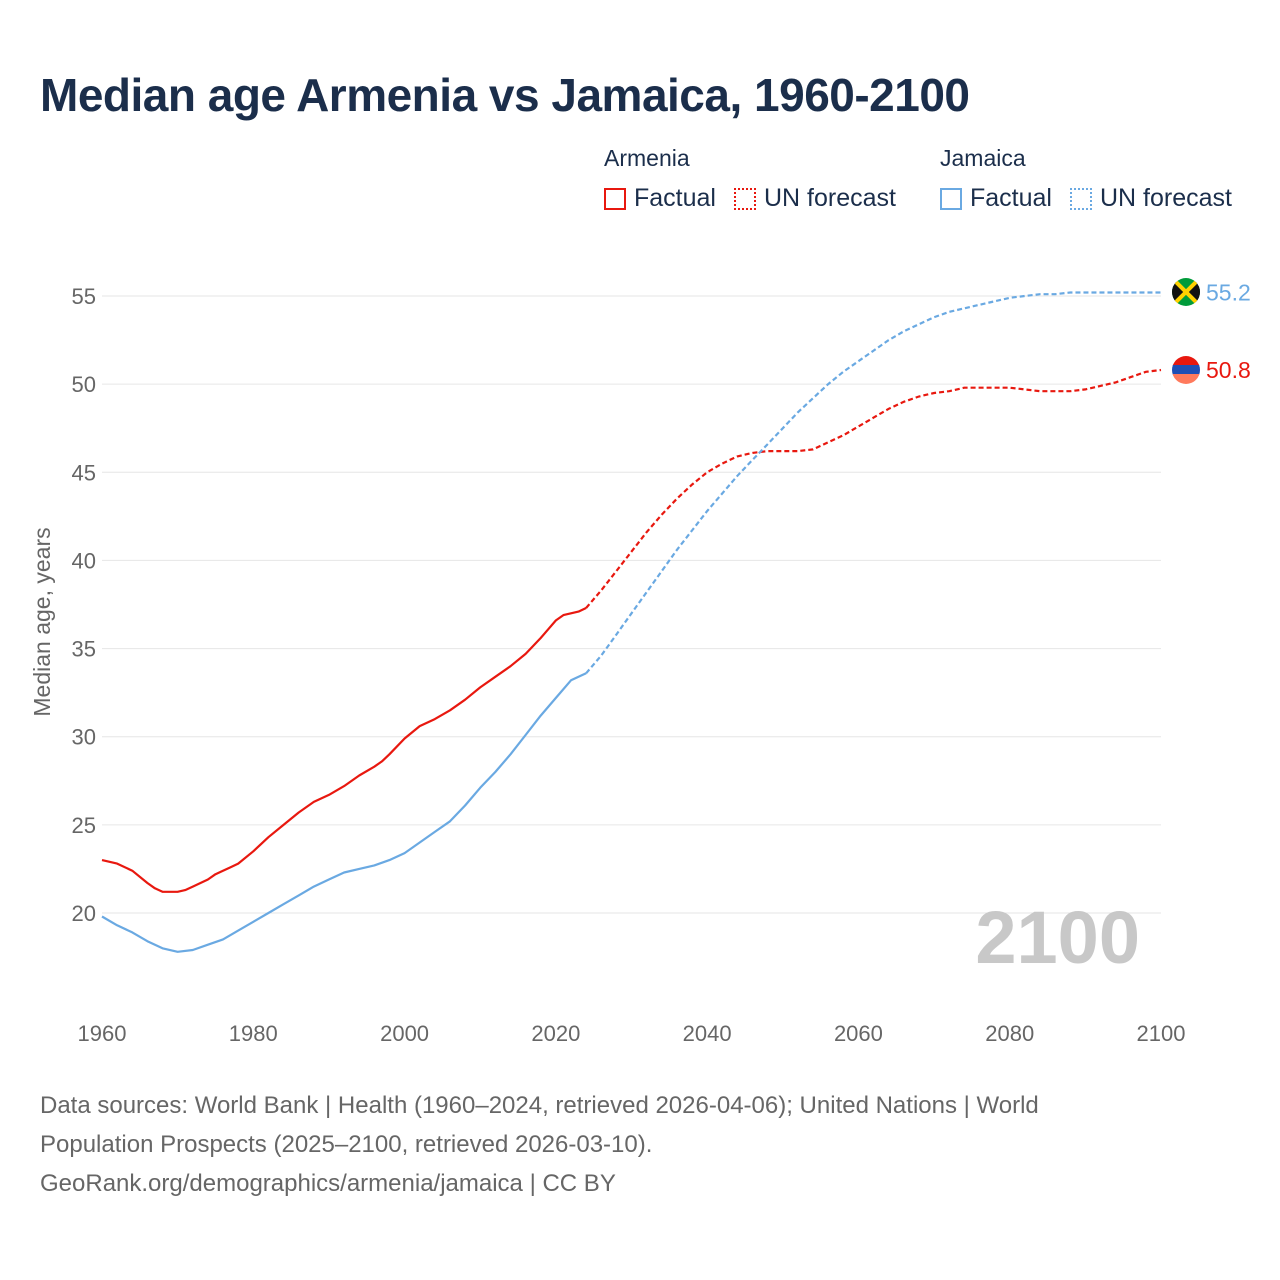 The height and width of the screenshot is (1280, 1280). I want to click on y-tick-label: 40, so click(84, 560).